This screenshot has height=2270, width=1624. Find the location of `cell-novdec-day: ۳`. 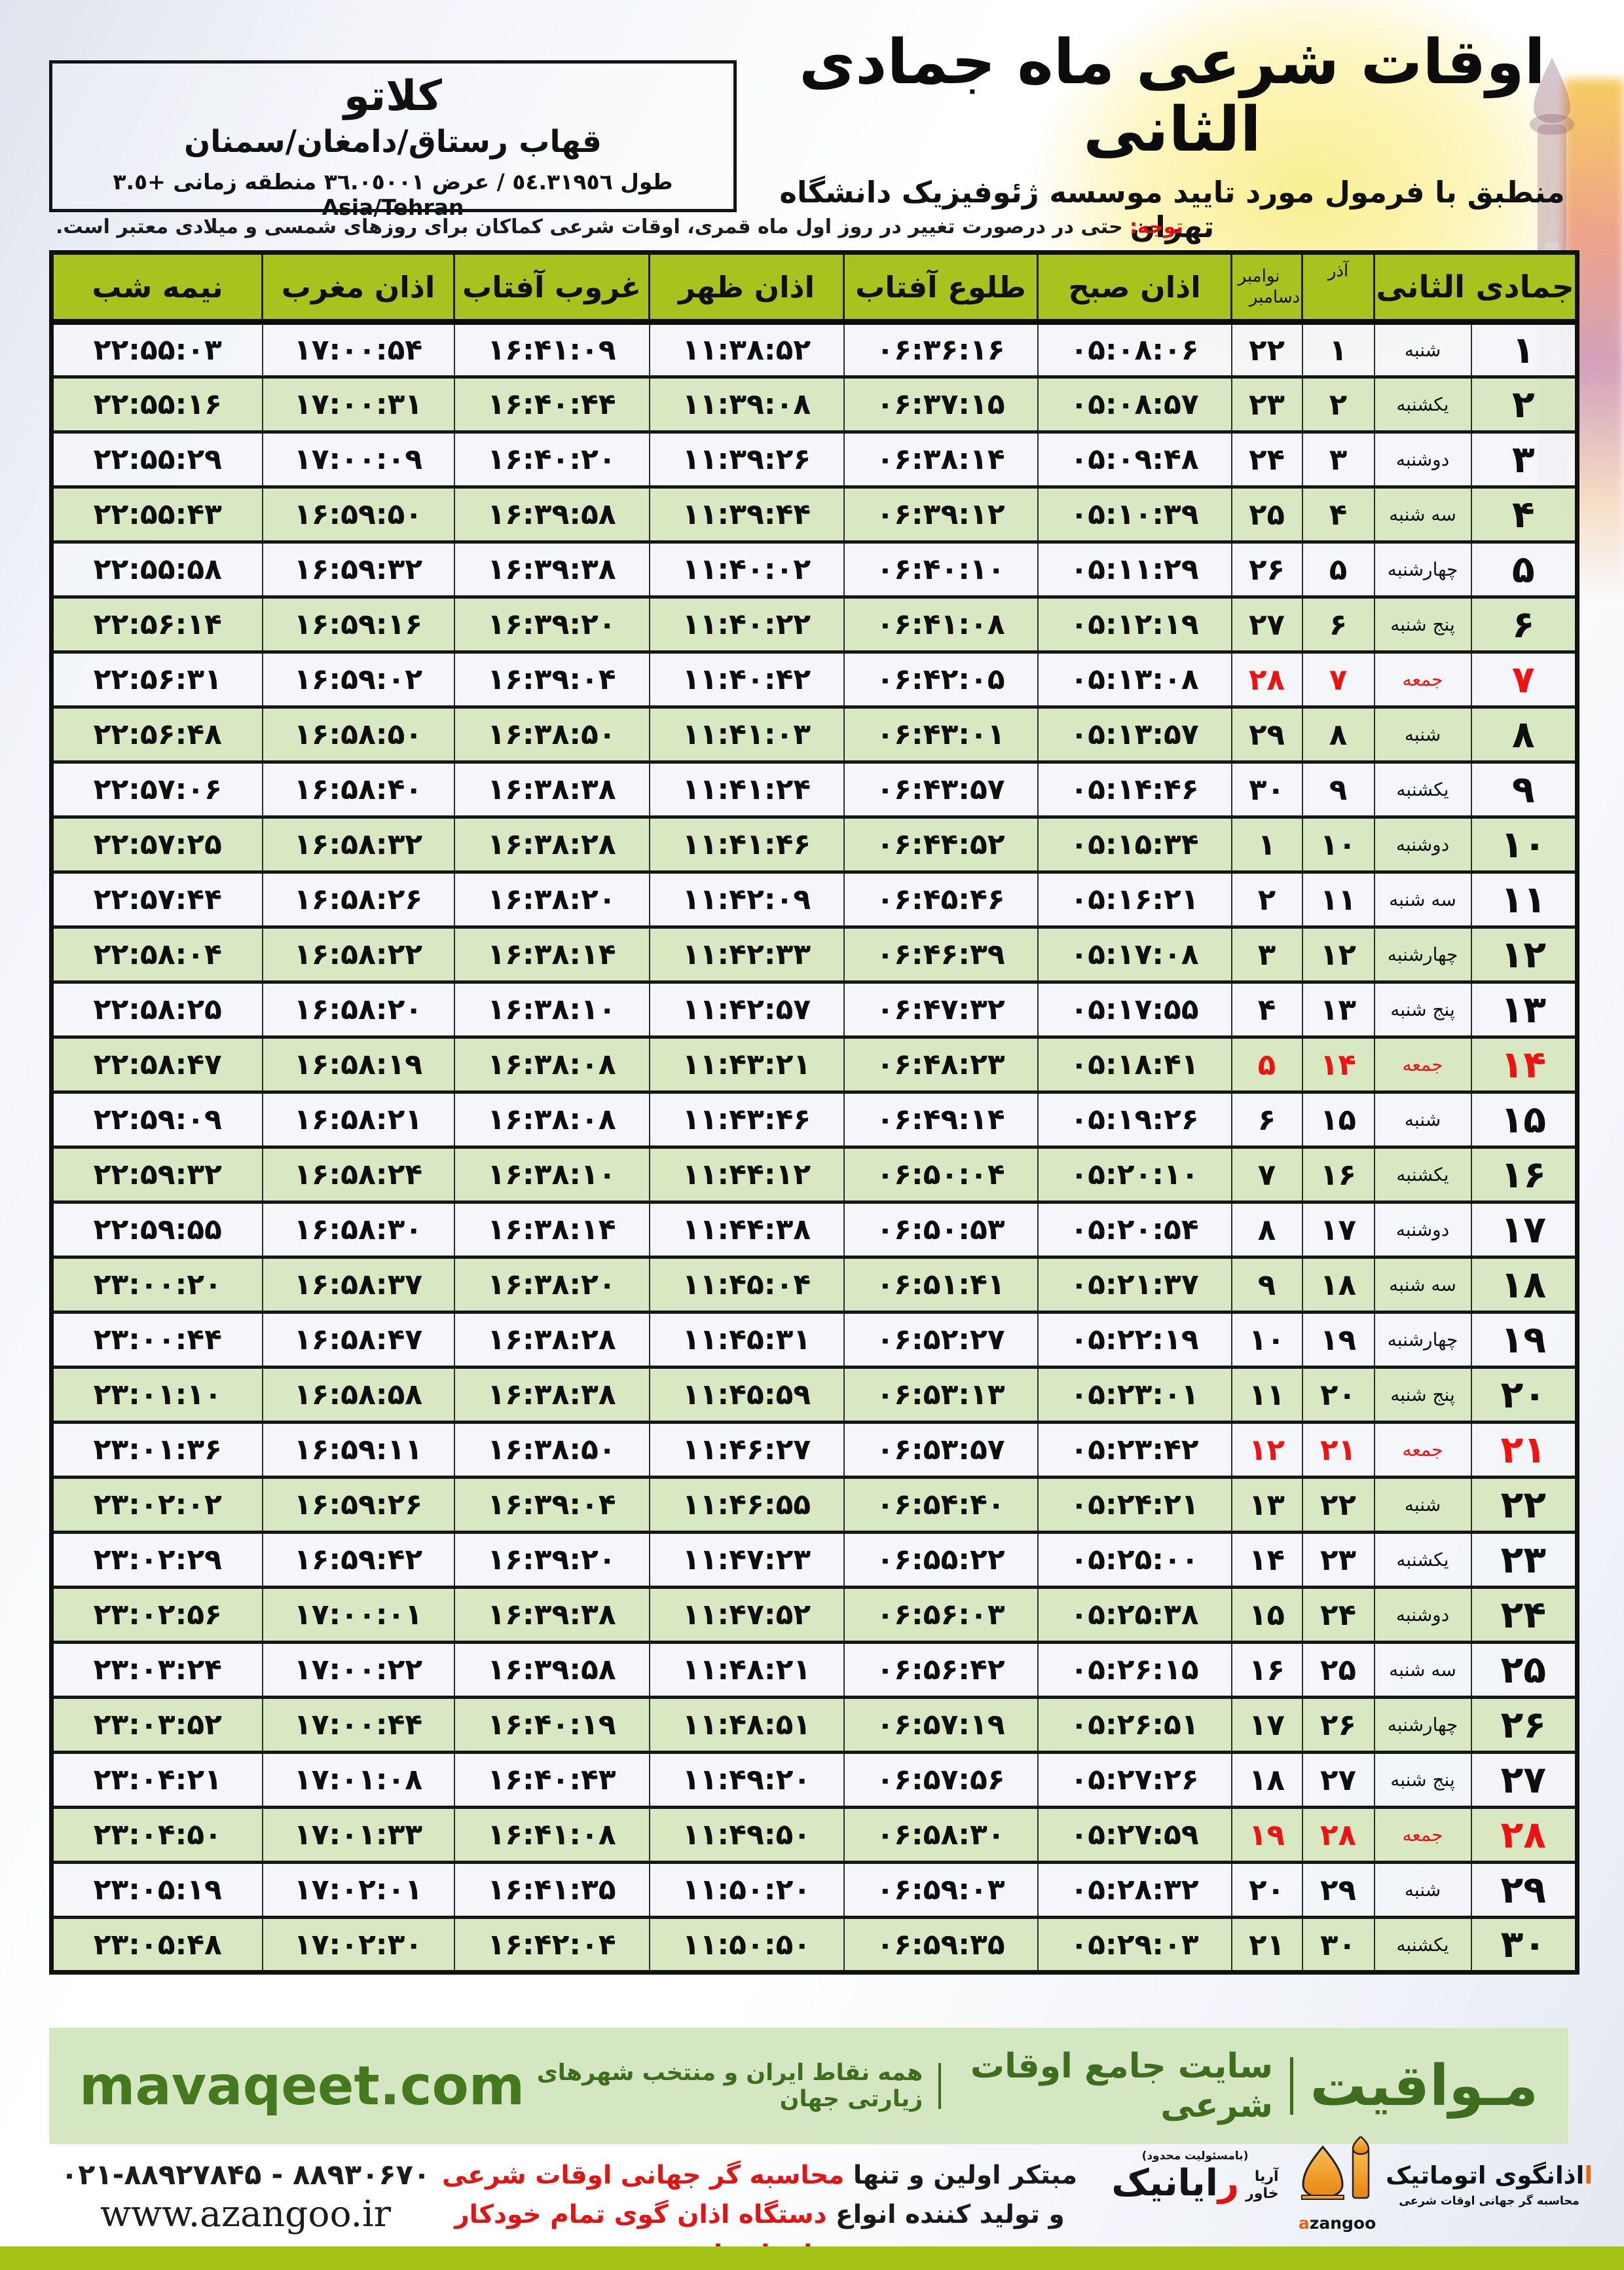

cell-novdec-day: ۳ is located at coordinates (1266, 953).